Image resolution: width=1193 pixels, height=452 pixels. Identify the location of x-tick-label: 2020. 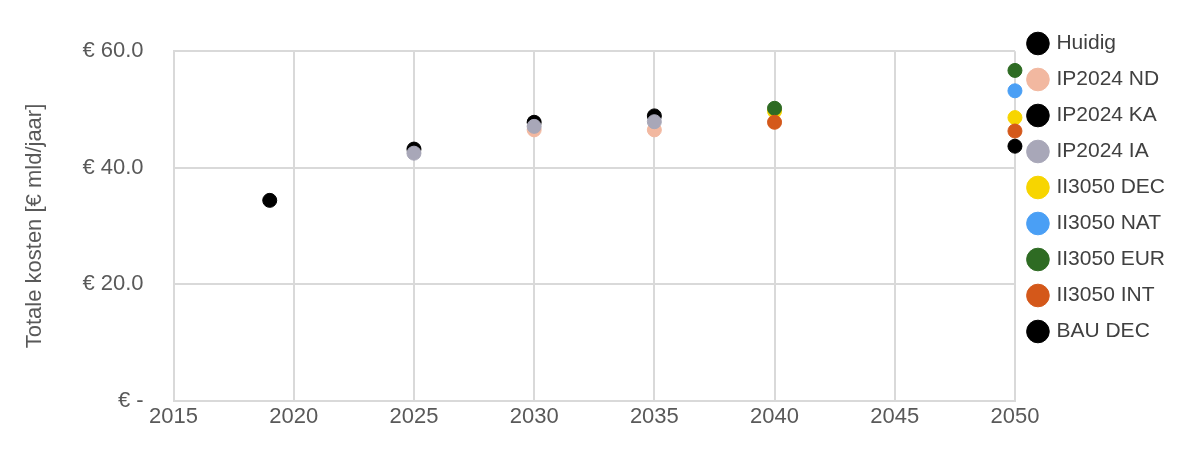
(294, 416).